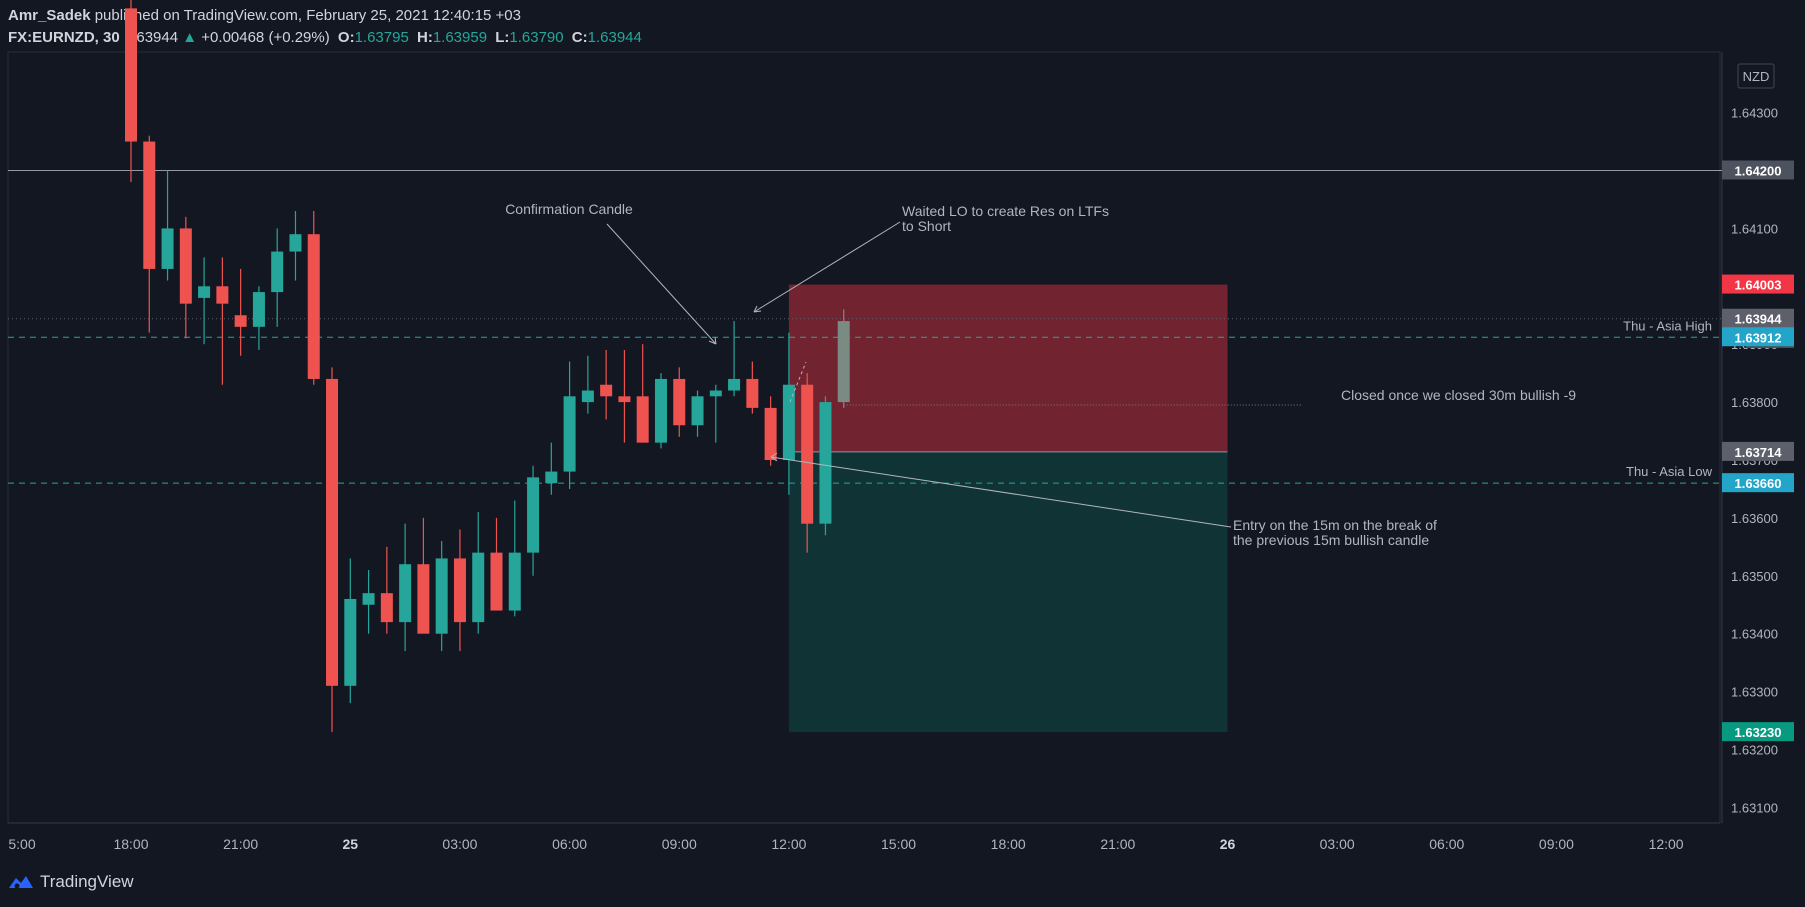 Image resolution: width=1805 pixels, height=907 pixels. I want to click on currency-box, so click(1756, 76).